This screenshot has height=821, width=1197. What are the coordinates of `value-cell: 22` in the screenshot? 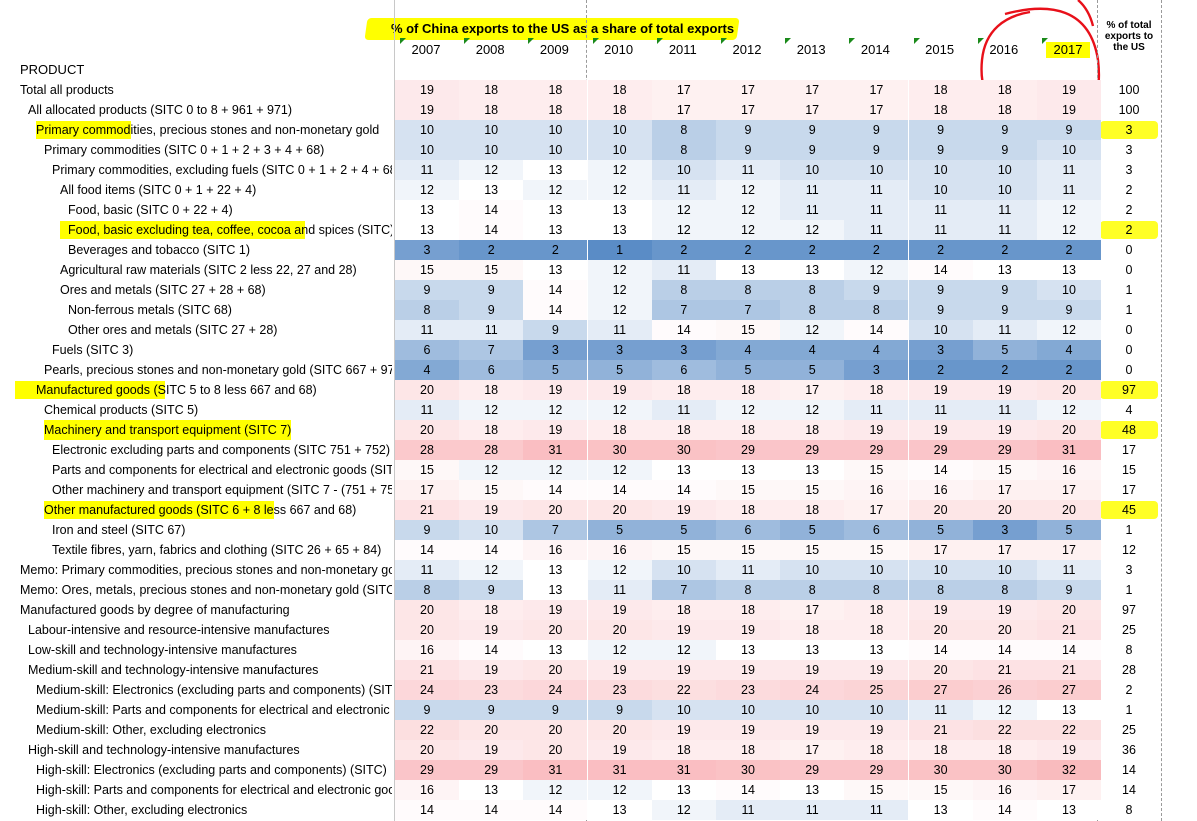 It's located at (683, 690).